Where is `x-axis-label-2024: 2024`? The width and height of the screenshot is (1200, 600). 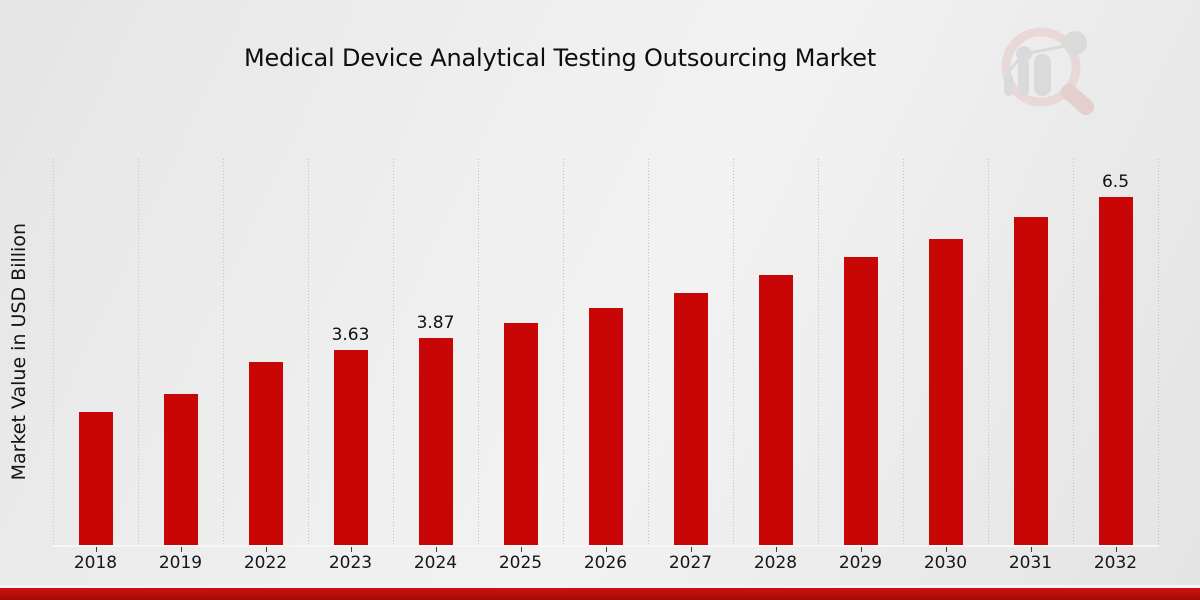 x-axis-label-2024: 2024 is located at coordinates (435, 563).